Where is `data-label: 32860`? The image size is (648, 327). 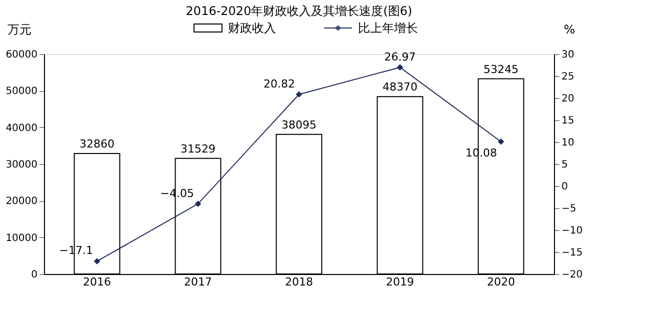
data-label: 32860 is located at coordinates (97, 144).